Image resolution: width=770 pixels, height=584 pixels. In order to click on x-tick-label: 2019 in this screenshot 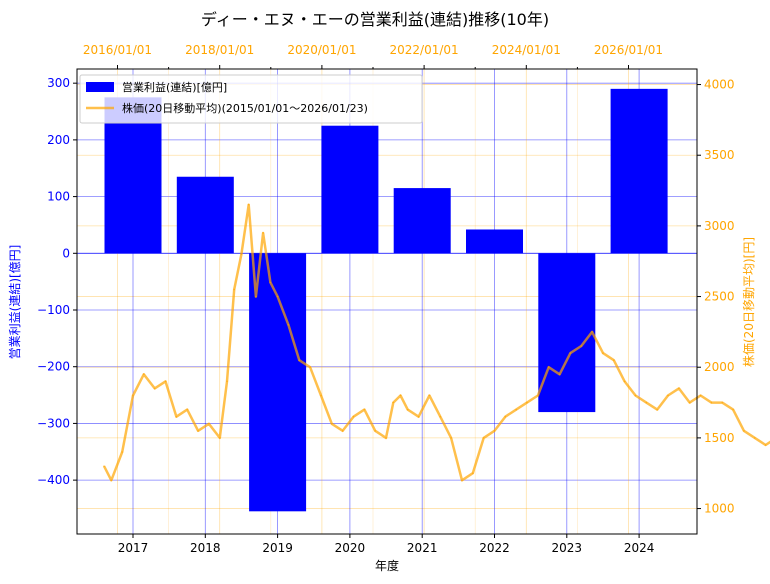, I will do `click(277, 548)`.